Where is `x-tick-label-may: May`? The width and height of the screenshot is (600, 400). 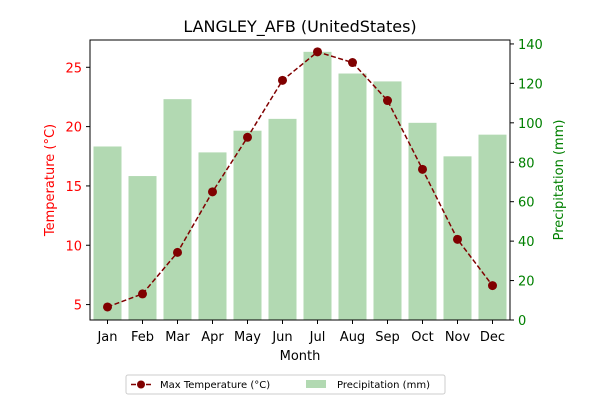
x-tick-label-may: May is located at coordinates (247, 337).